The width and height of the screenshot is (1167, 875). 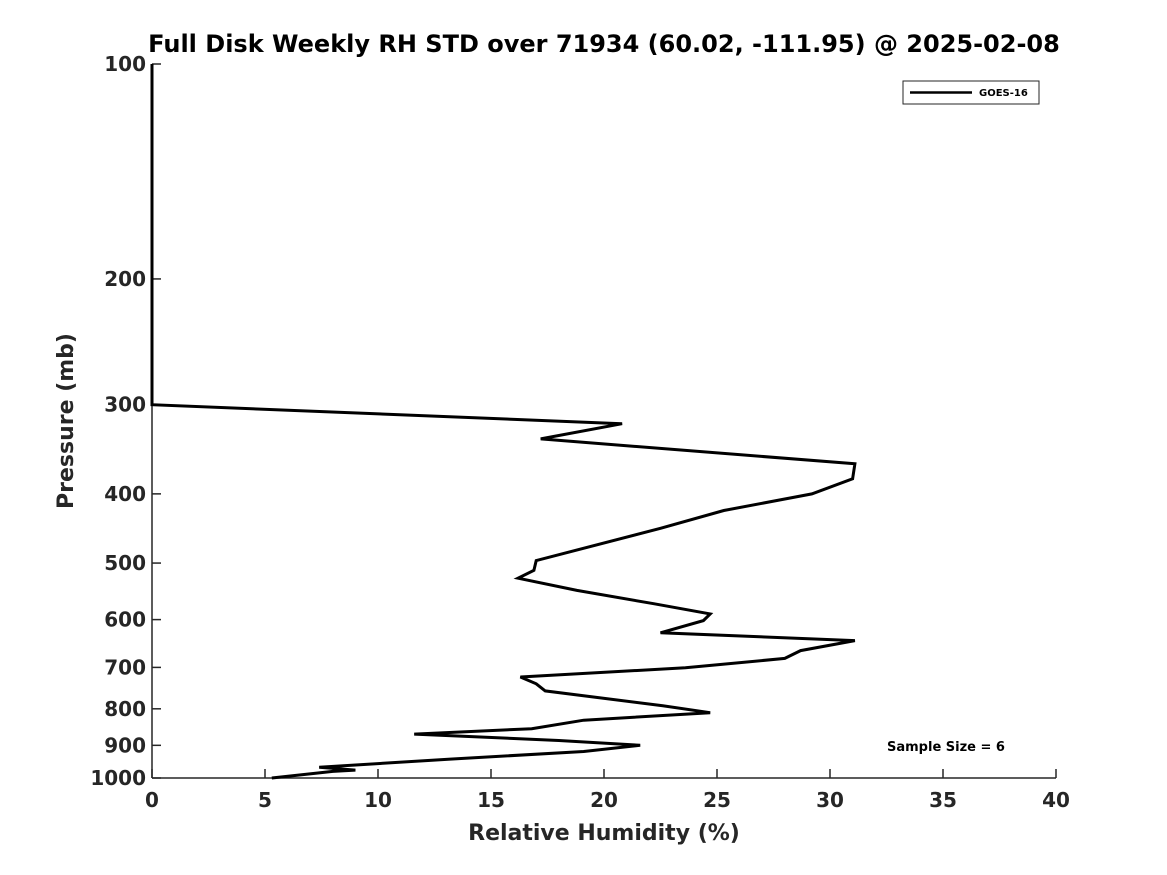 I want to click on y-tick-label: 300, so click(x=125, y=405).